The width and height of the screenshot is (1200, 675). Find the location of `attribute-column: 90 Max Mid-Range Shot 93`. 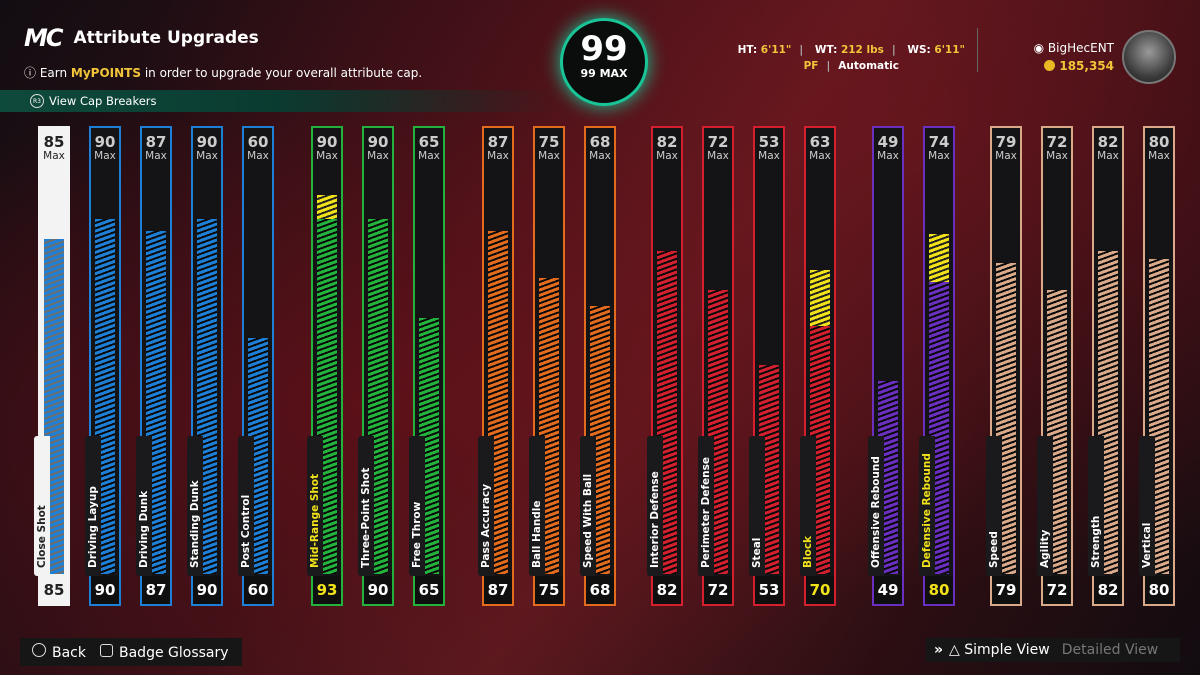

attribute-column: 90 Max Mid-Range Shot 93 is located at coordinates (325, 366).